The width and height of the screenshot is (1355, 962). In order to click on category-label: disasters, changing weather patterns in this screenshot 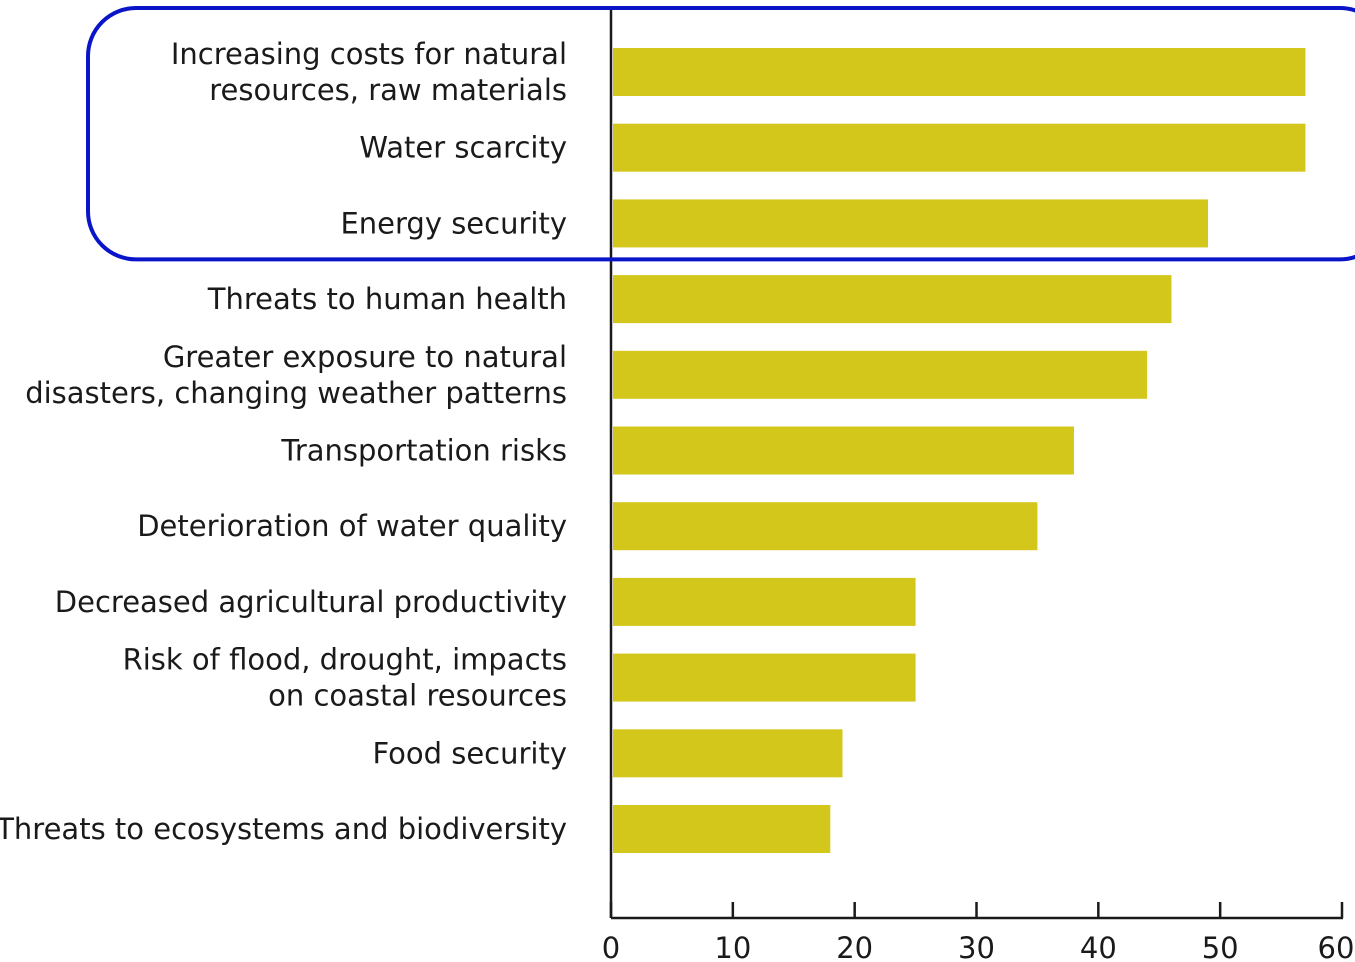, I will do `click(296, 393)`.